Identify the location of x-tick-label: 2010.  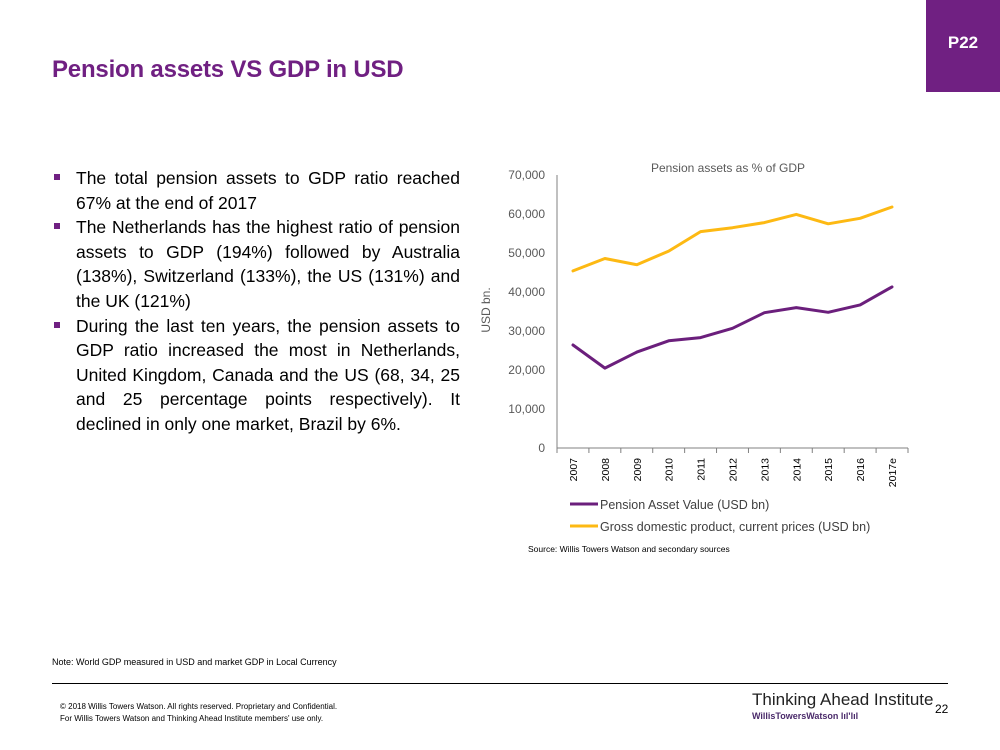
(670, 470).